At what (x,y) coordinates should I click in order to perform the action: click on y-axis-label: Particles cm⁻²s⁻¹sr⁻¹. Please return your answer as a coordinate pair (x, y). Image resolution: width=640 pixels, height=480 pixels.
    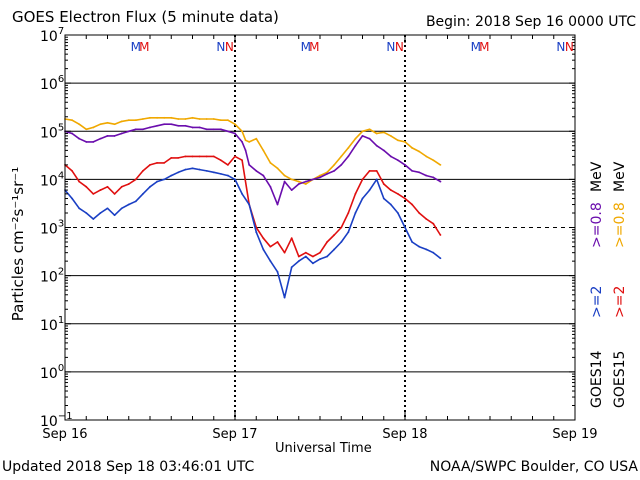
    Looking at the image, I should click on (18, 244).